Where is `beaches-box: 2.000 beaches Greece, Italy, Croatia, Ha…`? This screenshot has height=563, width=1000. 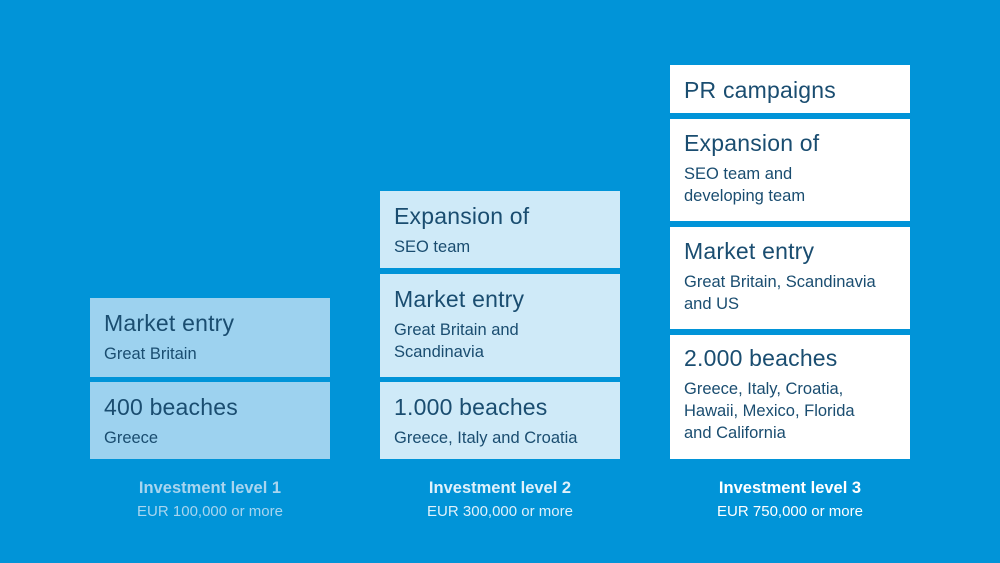
beaches-box: 2.000 beaches Greece, Italy, Croatia, Ha… is located at coordinates (790, 397).